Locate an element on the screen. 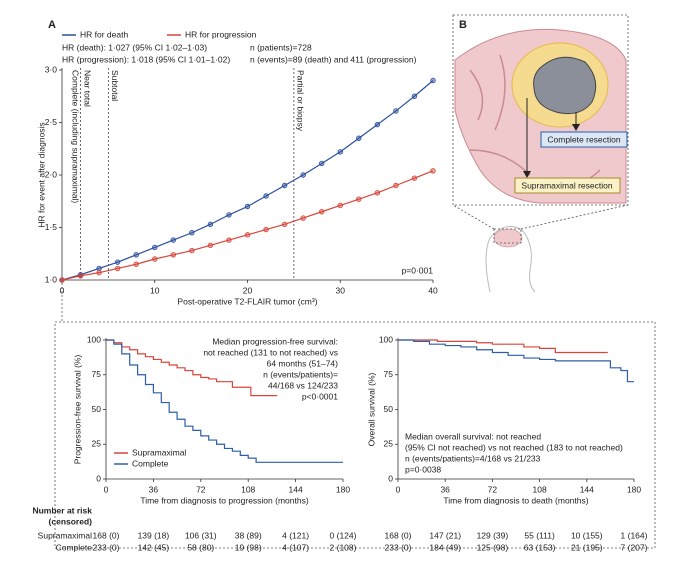 This screenshot has height=581, width=680. risk-cell: 2 (108) is located at coordinates (343, 547).